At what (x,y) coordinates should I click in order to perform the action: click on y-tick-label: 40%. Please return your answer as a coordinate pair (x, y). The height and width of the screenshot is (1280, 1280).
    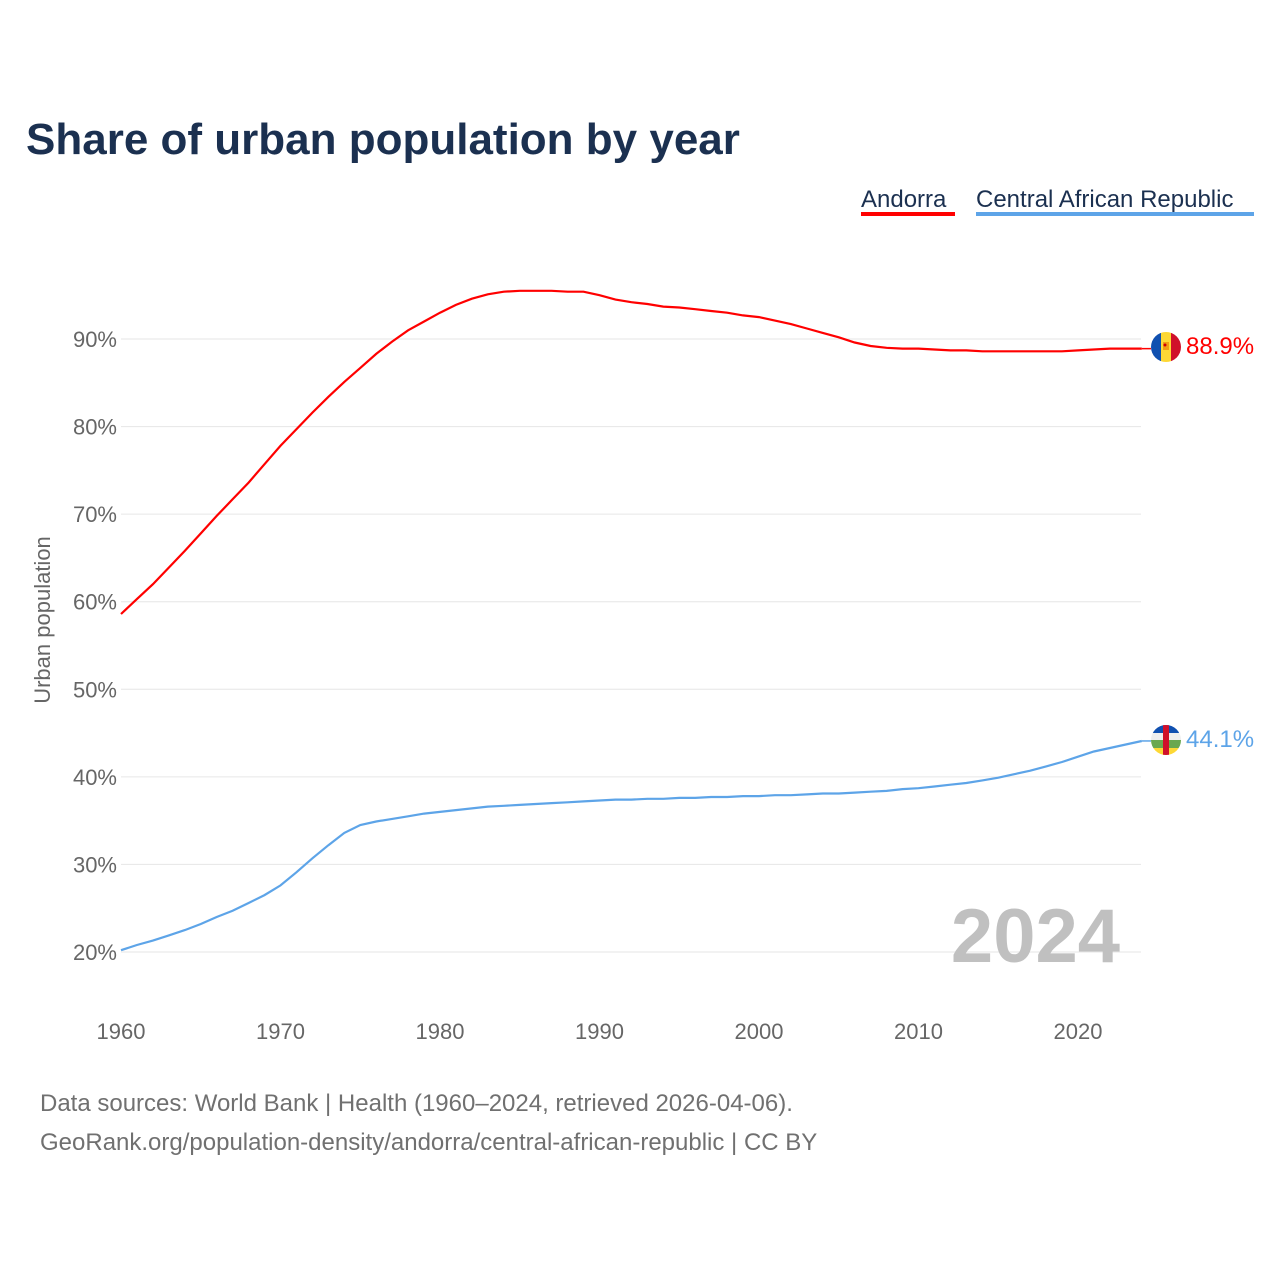
    Looking at the image, I should click on (95, 777).